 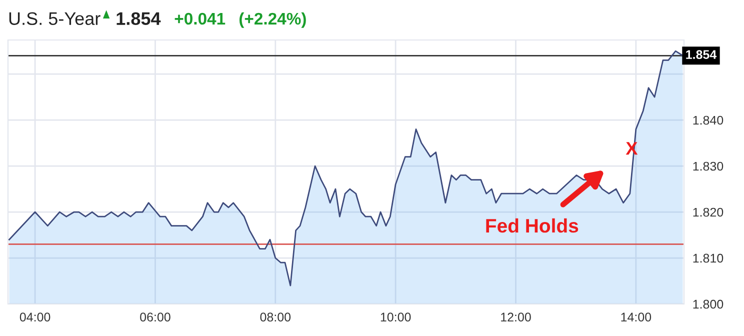 I want to click on x-tick-label: 06:00, so click(x=155, y=317).